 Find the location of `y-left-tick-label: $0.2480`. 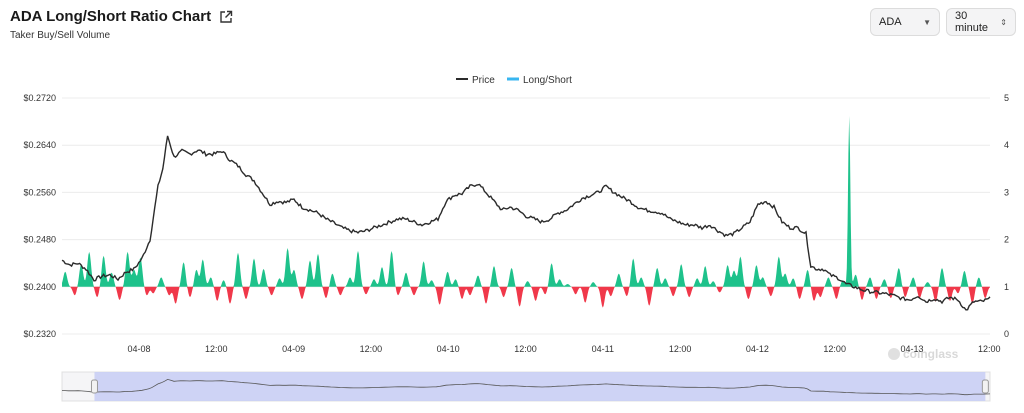

y-left-tick-label: $0.2480 is located at coordinates (39, 240).